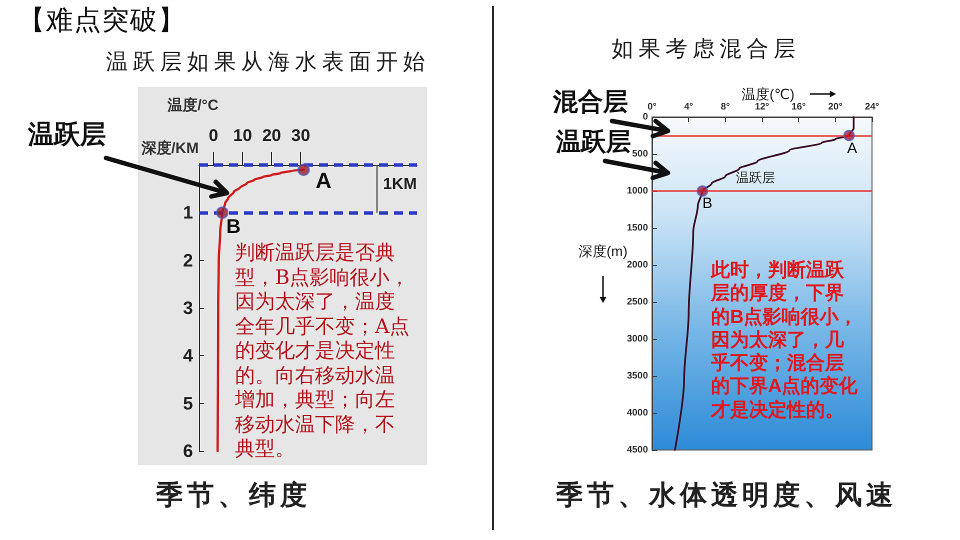  I want to click on y-tick-label: 4, so click(187, 356).